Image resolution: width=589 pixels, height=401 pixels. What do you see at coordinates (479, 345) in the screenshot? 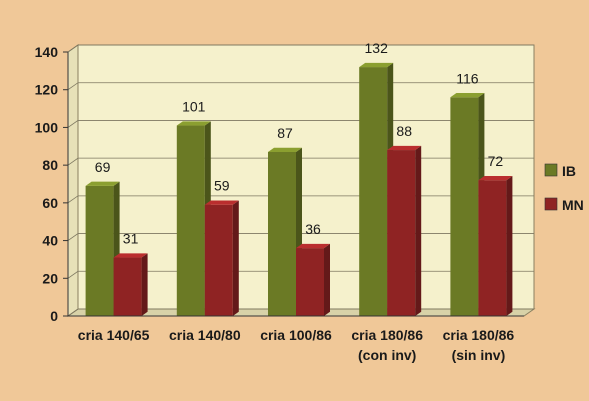
I see `x-tick-label: cria 180/86 (sin inv)` at bounding box center [479, 345].